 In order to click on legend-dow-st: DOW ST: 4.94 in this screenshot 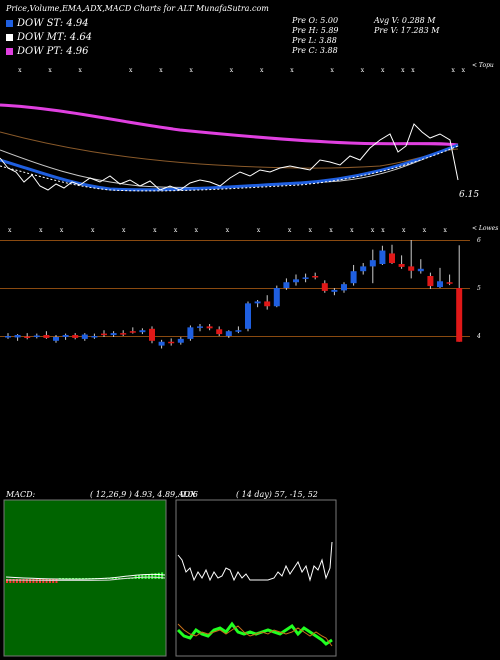, I will do `click(47, 23)`.